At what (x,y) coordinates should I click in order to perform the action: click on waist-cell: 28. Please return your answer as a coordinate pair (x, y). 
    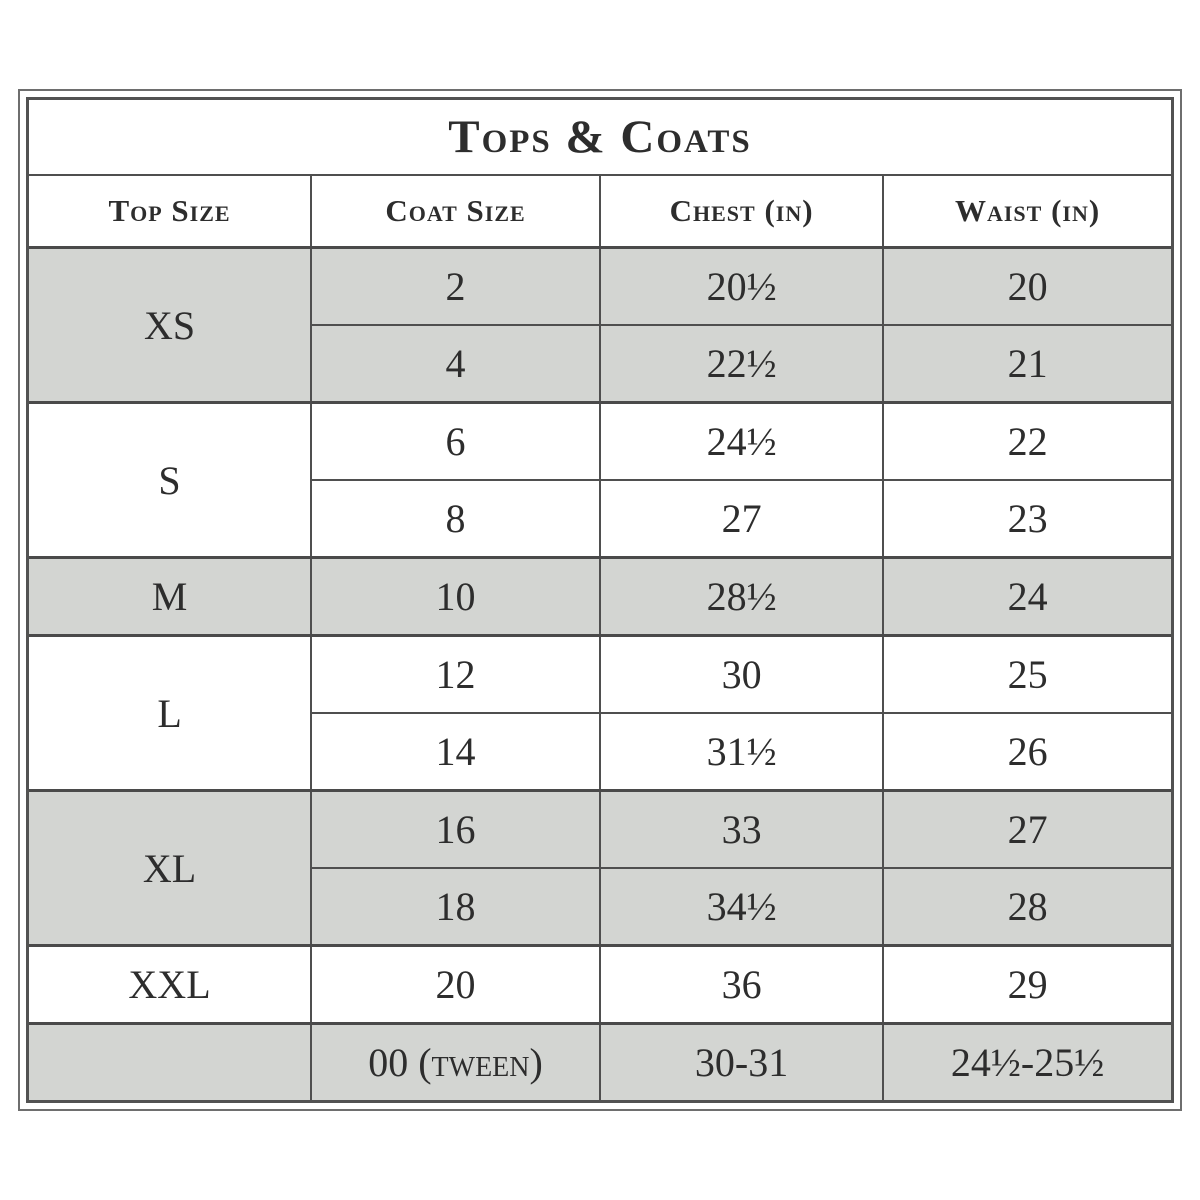
    Looking at the image, I should click on (1027, 907).